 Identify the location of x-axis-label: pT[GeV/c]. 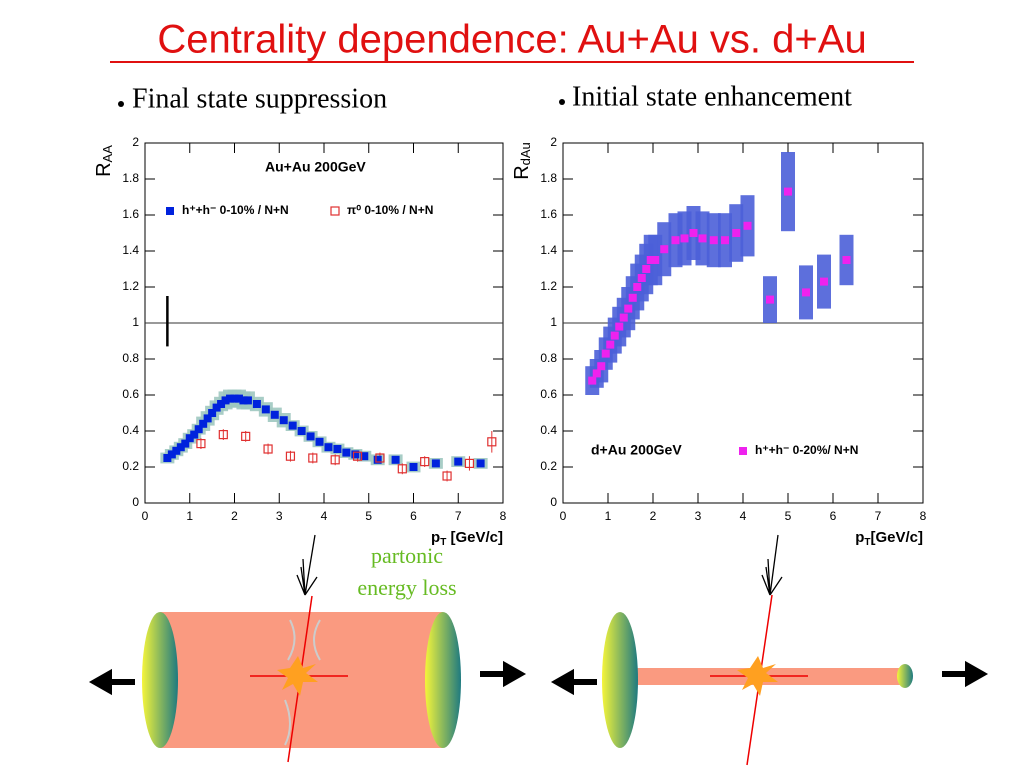
(889, 538).